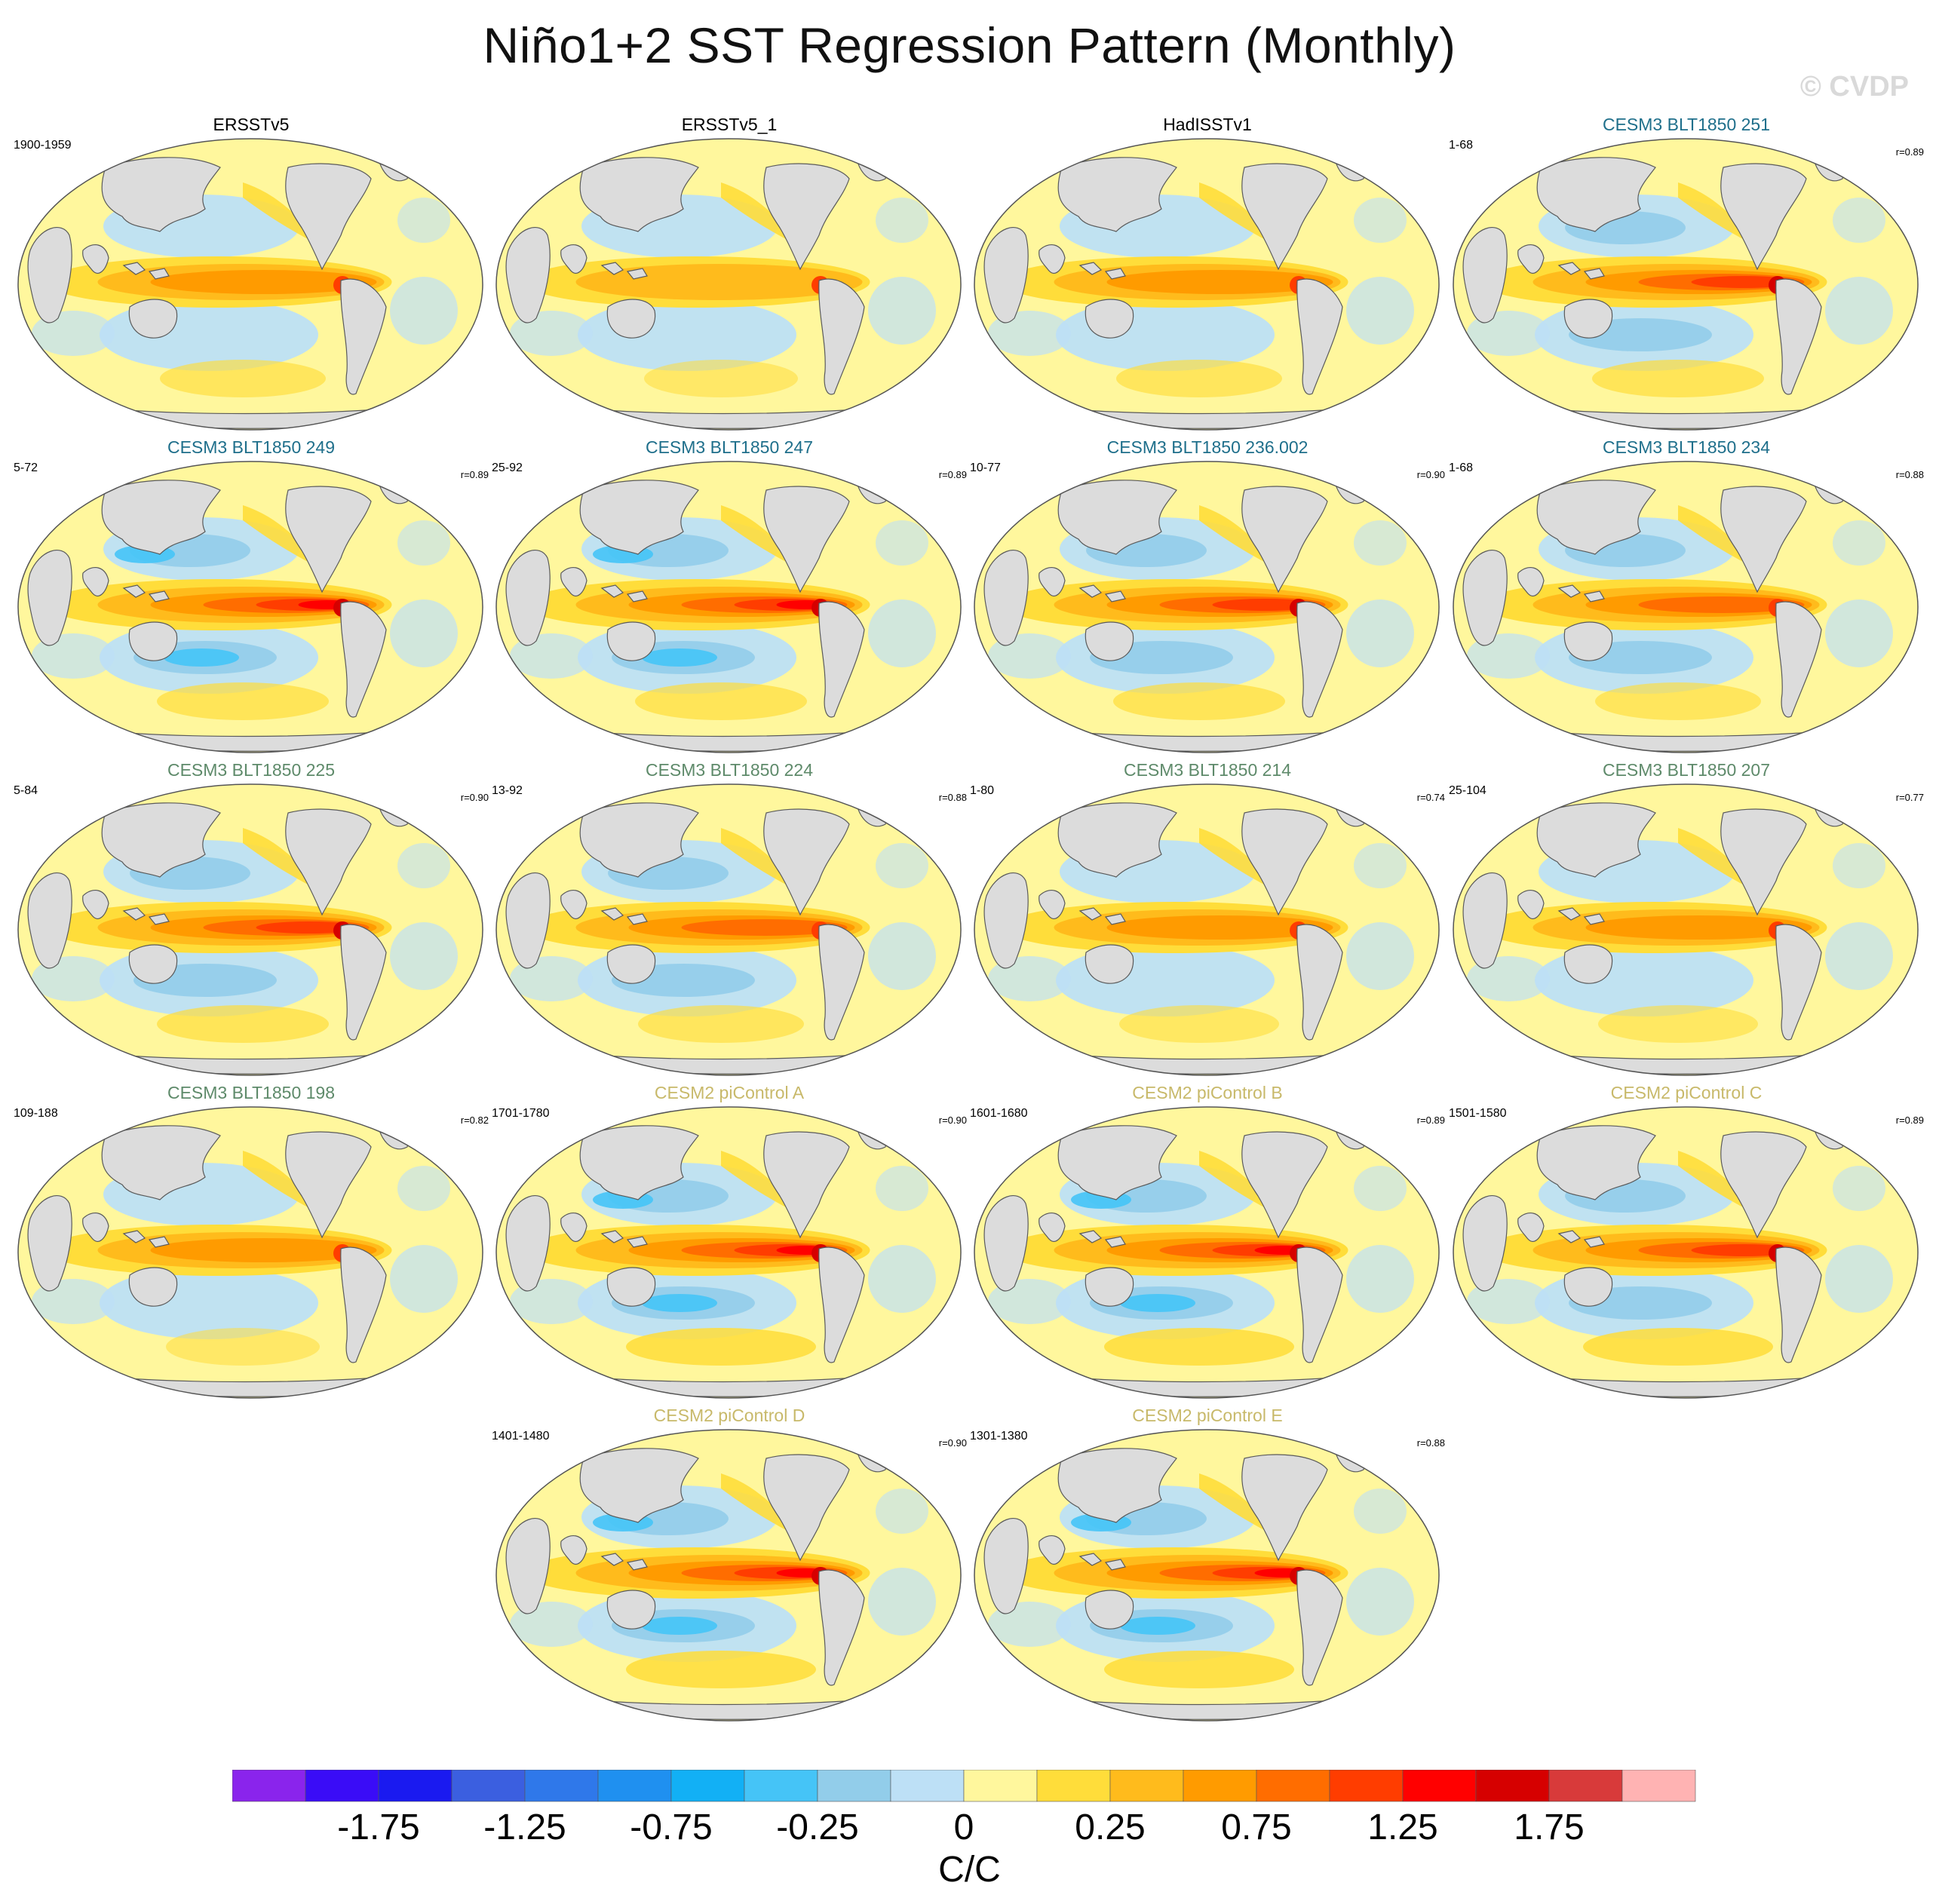  I want to click on map-panel: CESM2 piControl A 1701-1780 r=0.90, so click(729, 1241).